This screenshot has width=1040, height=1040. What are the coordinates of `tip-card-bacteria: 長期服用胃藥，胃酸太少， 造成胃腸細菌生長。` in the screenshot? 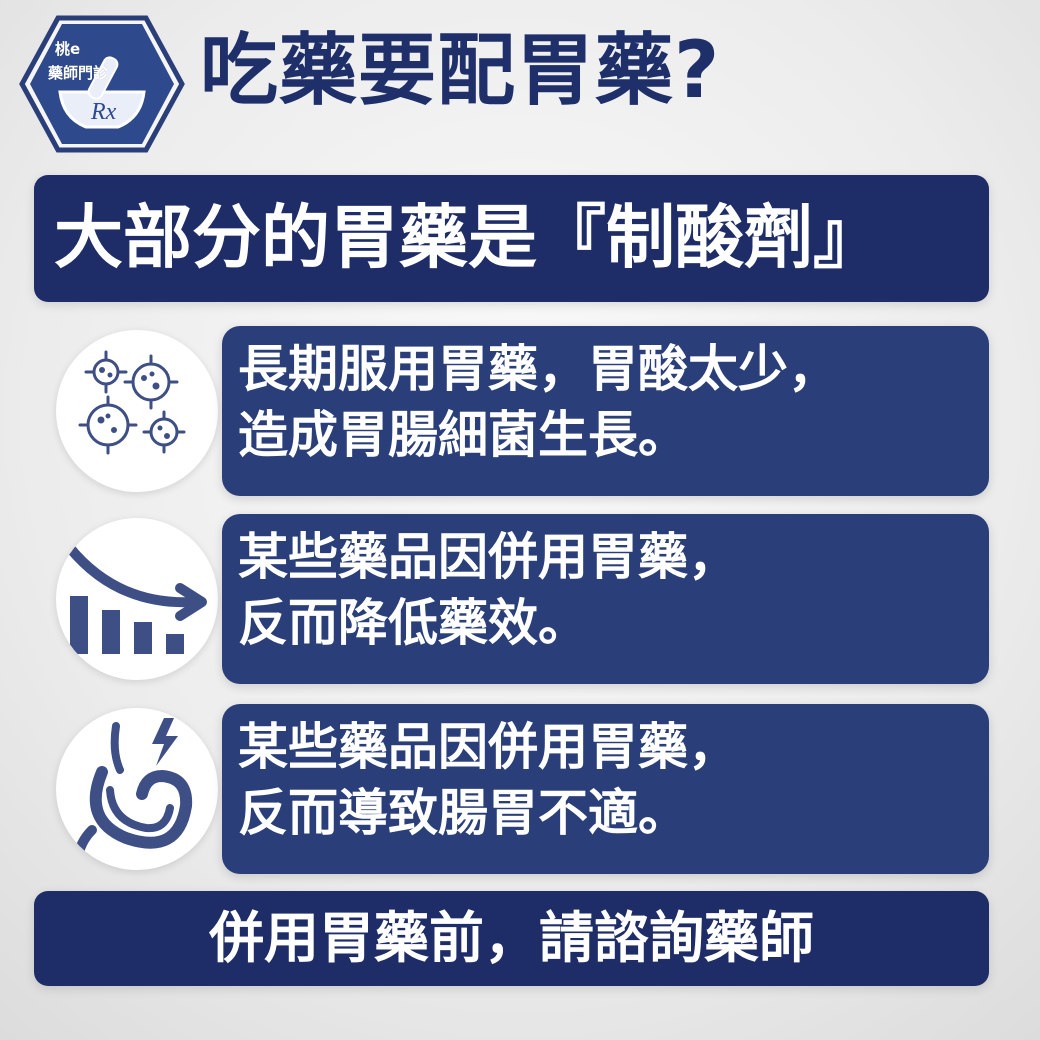 It's located at (605, 411).